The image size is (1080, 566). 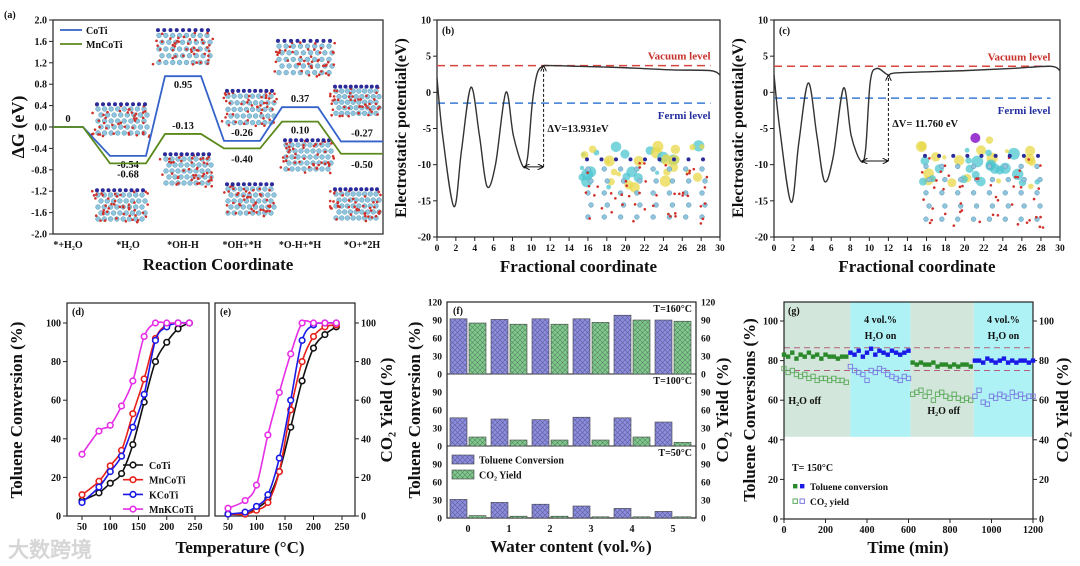 What do you see at coordinates (41, 21) in the screenshot?
I see `y-tick-label: 2.0` at bounding box center [41, 21].